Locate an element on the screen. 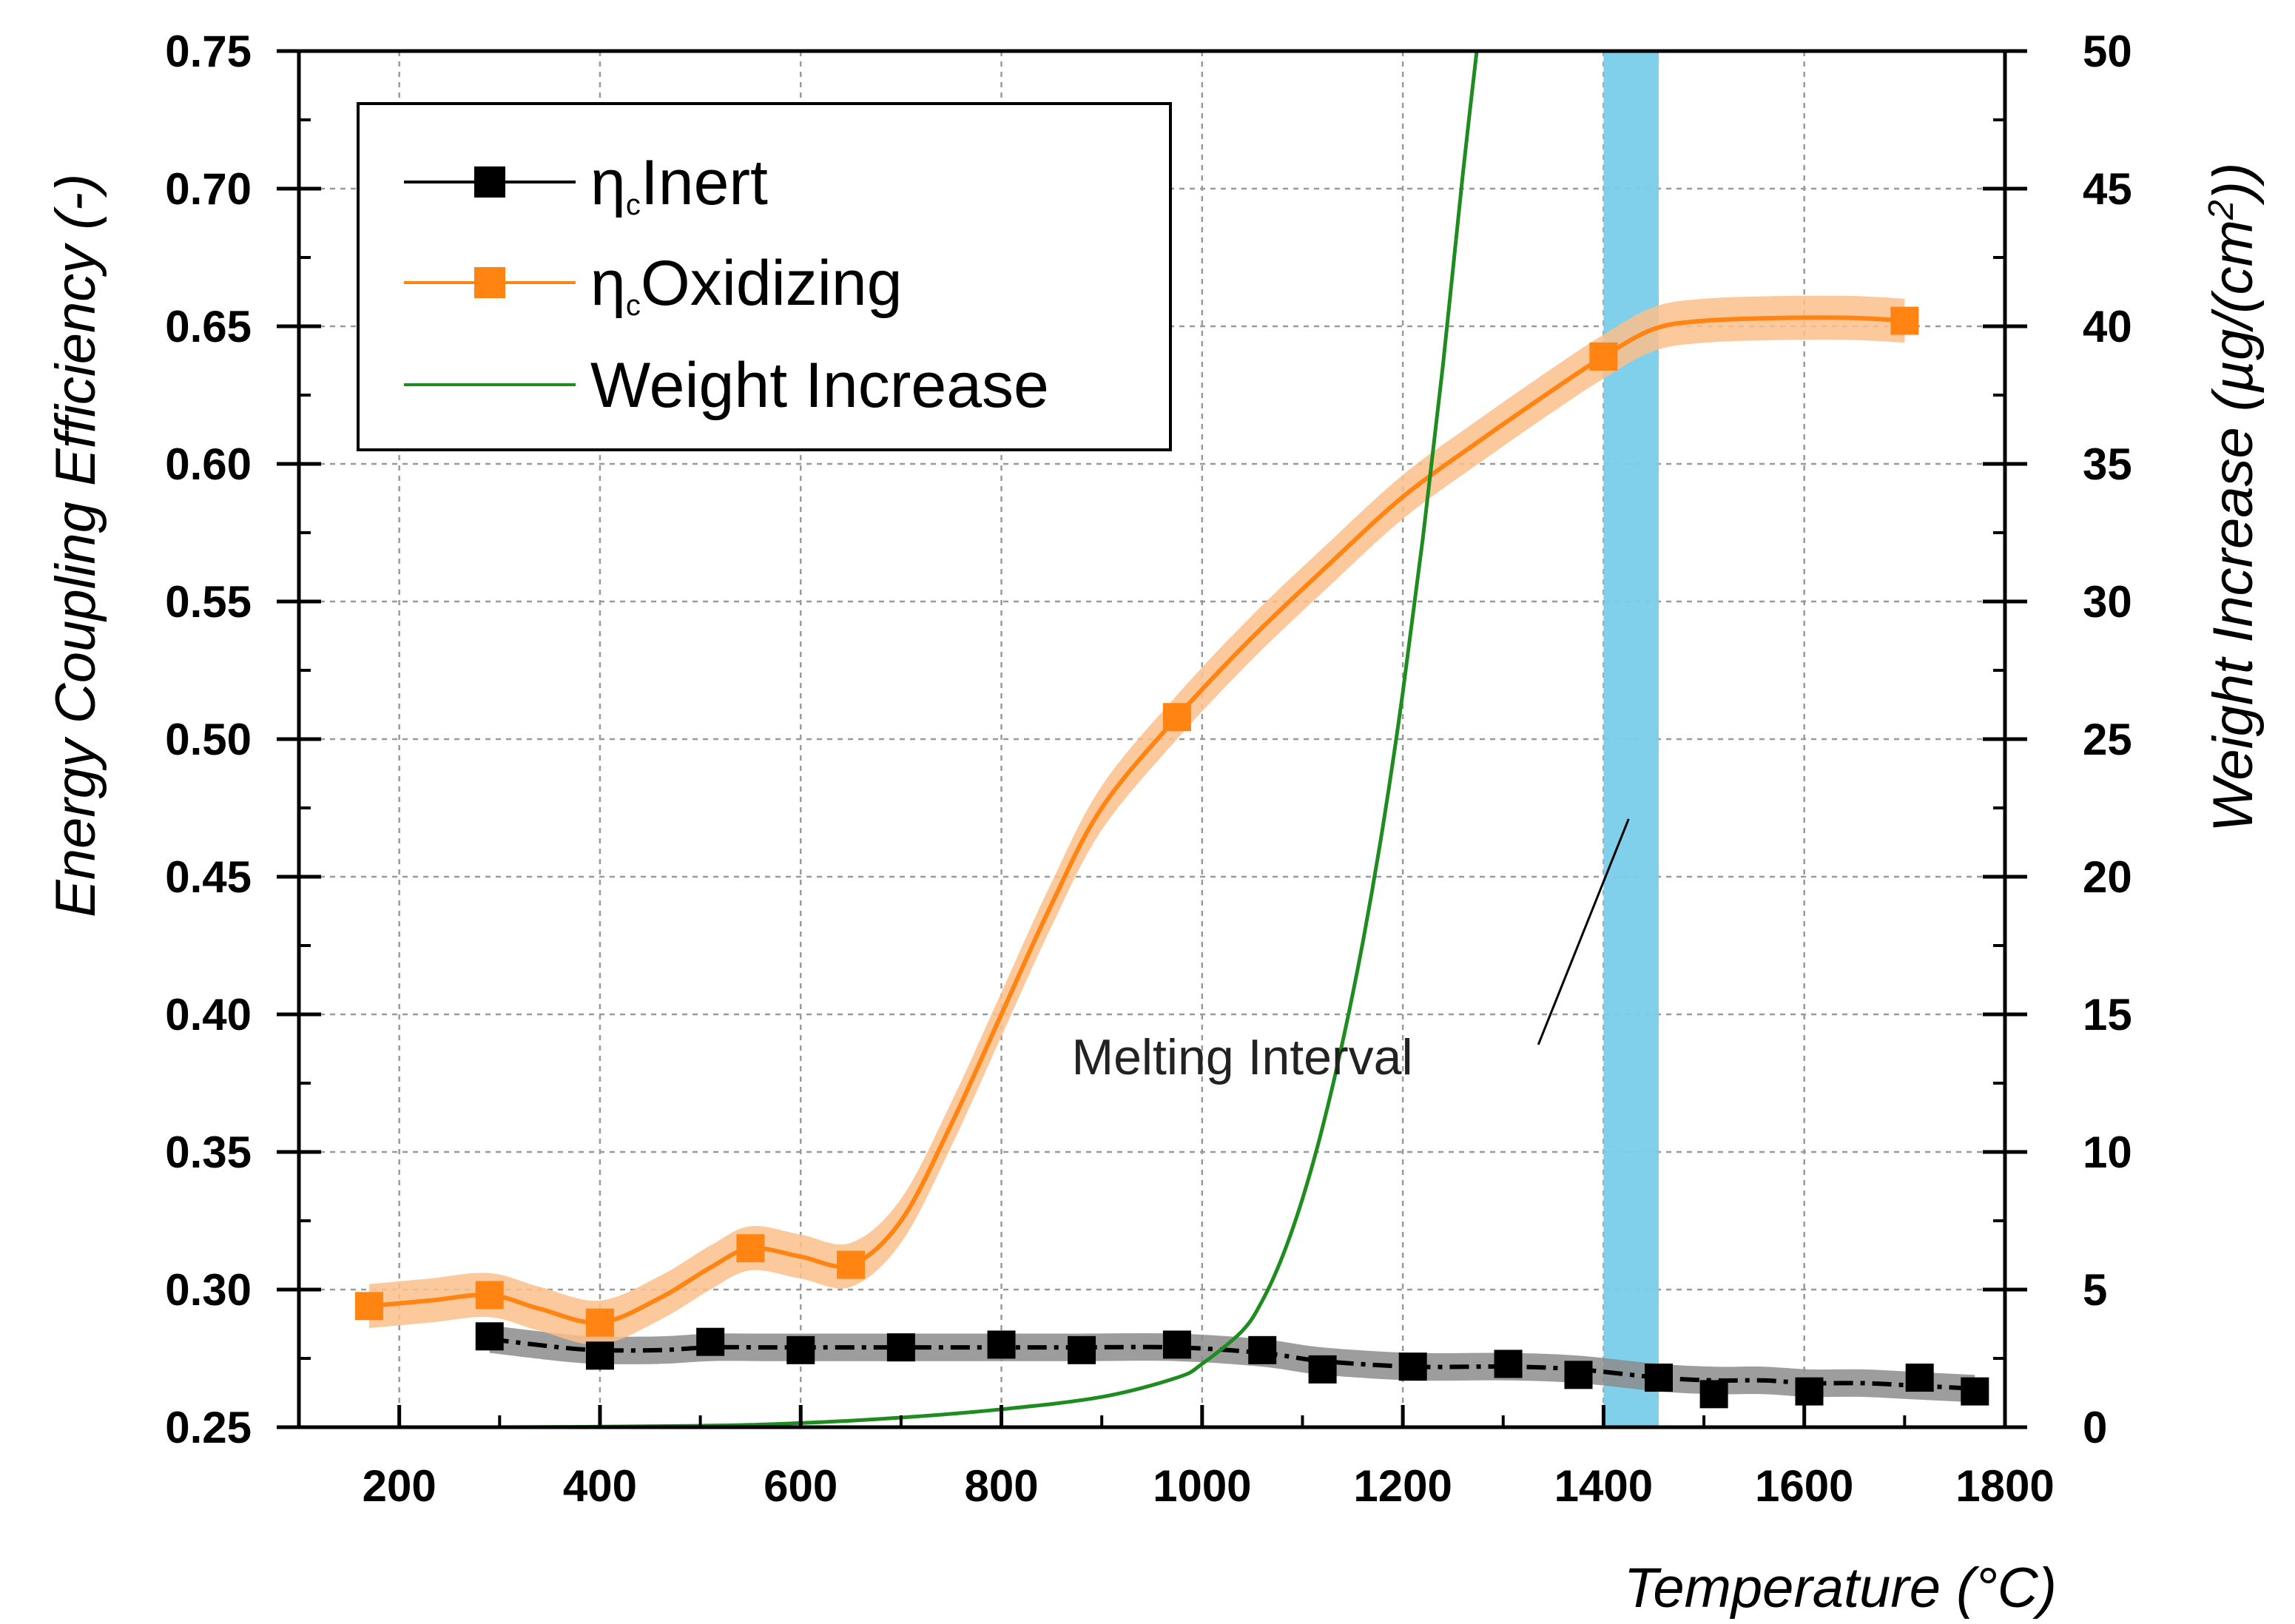  y2-tick-label-5: 5 is located at coordinates (2095, 1290).